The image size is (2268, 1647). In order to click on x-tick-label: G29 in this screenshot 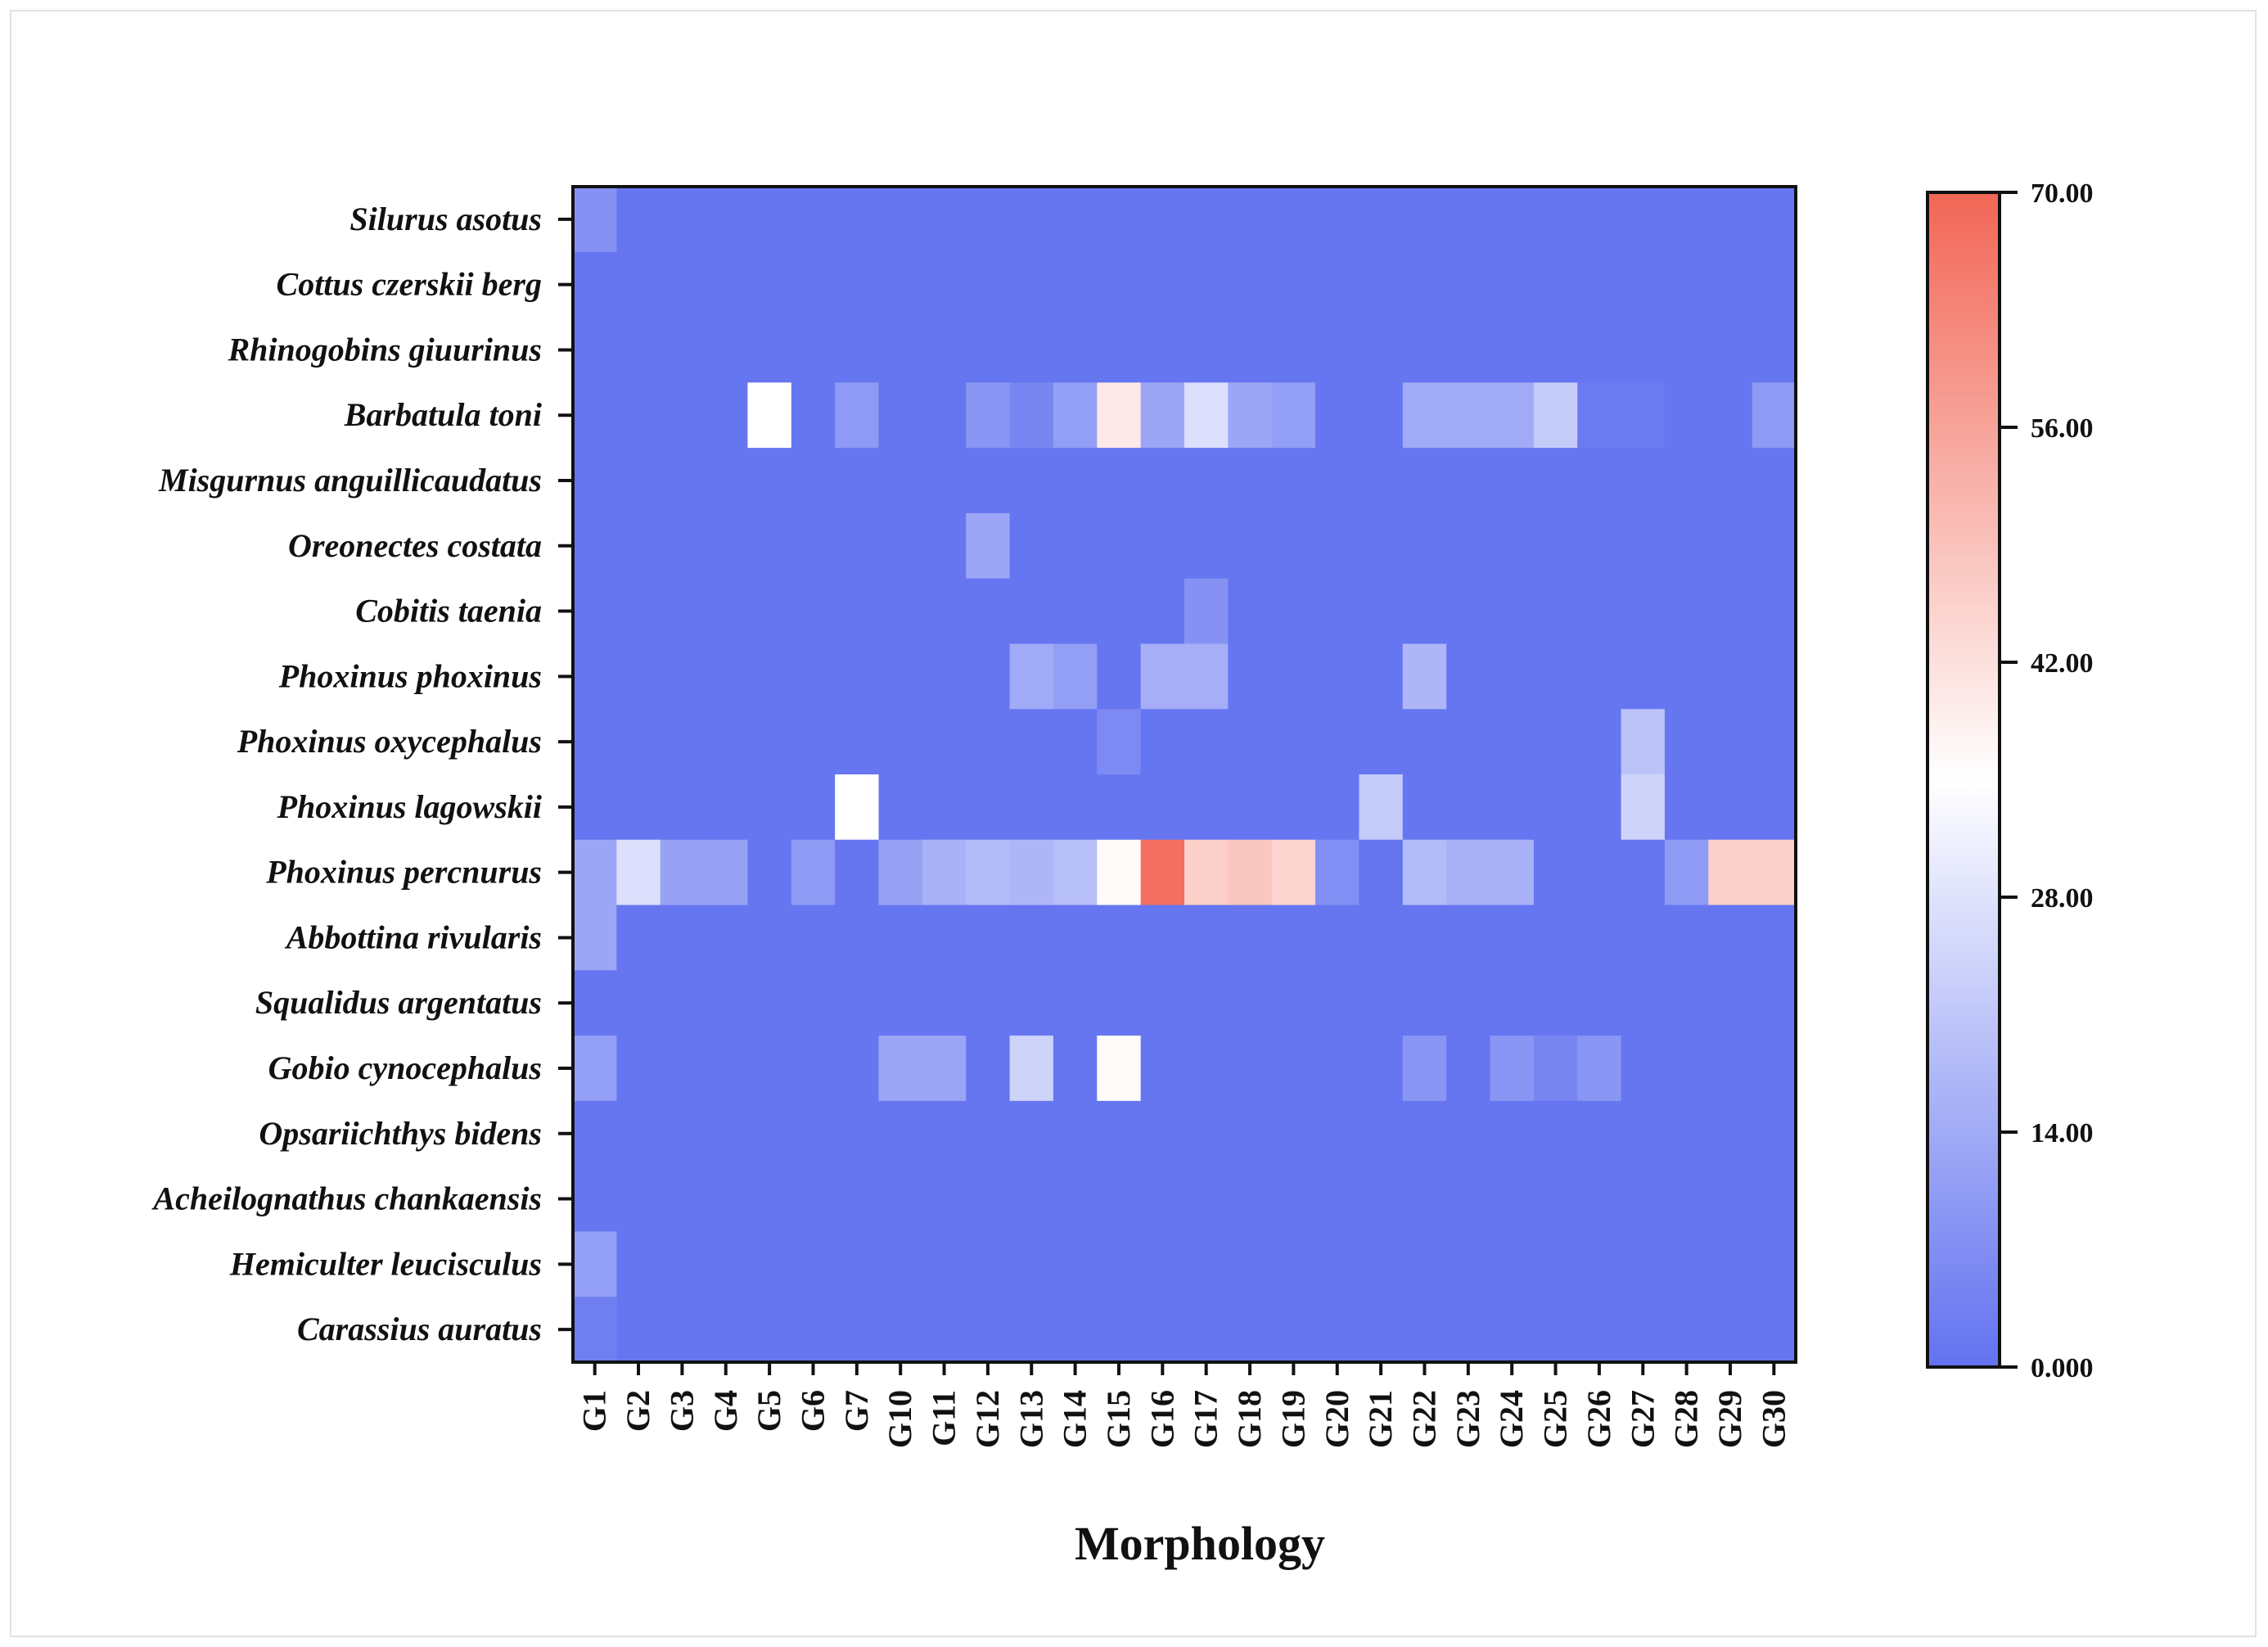, I will do `click(1729, 1419)`.